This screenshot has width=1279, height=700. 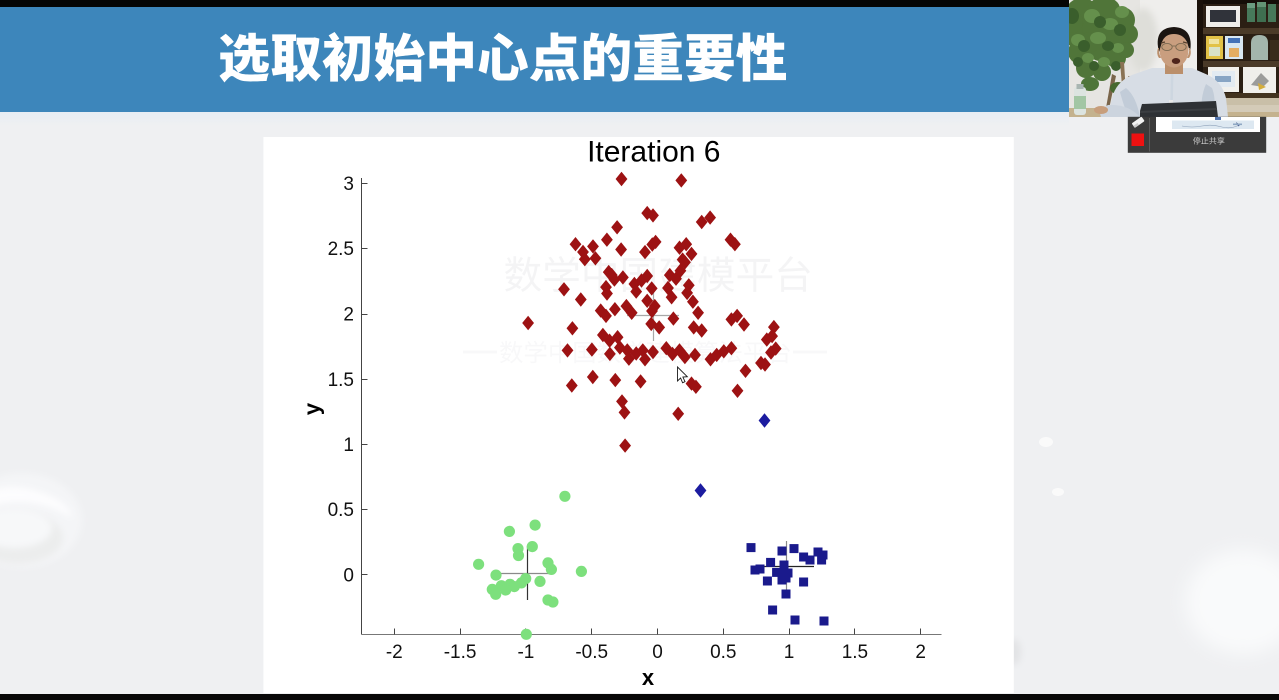 What do you see at coordinates (653, 152) in the screenshot?
I see `svg-text: Iteration 6` at bounding box center [653, 152].